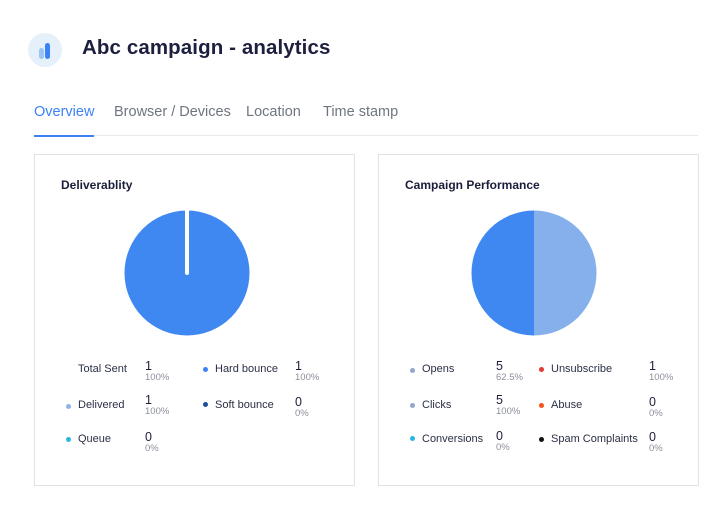 This screenshot has width=728, height=519. I want to click on stat-label: Unsubscribe, so click(582, 369).